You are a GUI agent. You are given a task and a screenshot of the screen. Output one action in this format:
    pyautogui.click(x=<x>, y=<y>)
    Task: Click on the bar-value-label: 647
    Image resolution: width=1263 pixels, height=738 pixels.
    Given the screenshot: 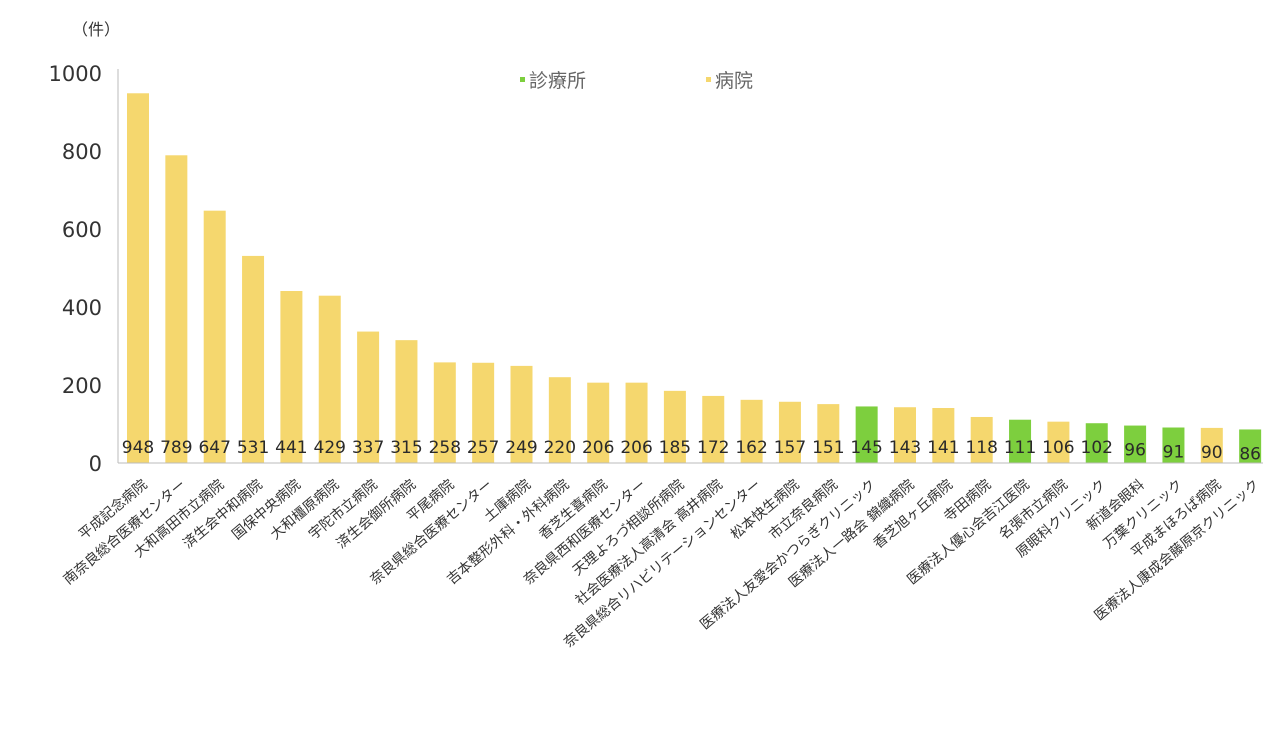 What is the action you would take?
    pyautogui.click(x=214, y=448)
    